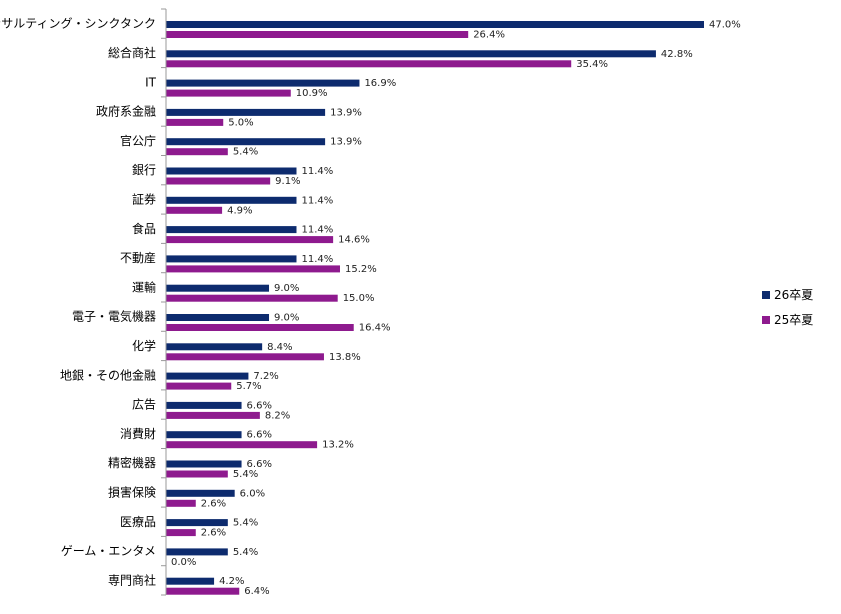 This screenshot has width=841, height=614. What do you see at coordinates (252, 493) in the screenshot?
I see `data-label: 6.0%` at bounding box center [252, 493].